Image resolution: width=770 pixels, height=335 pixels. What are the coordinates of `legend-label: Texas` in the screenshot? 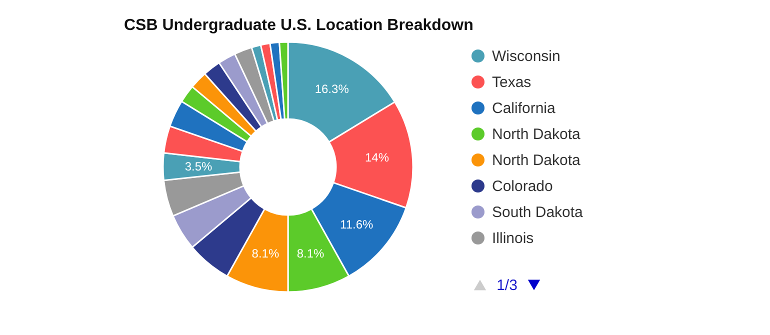 It's located at (512, 82).